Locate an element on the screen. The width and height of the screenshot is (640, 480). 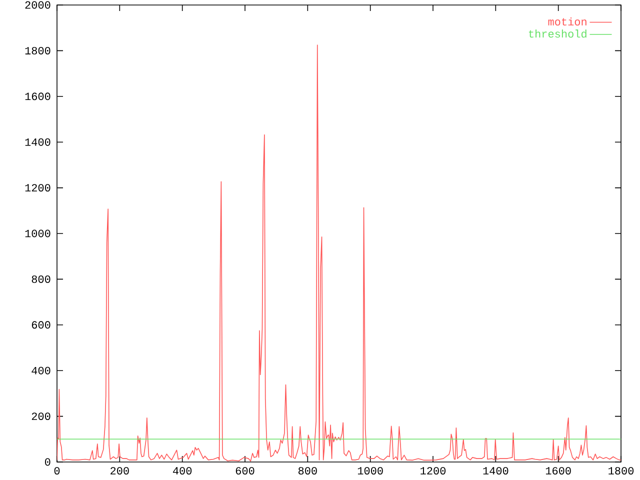
y-tick-label: 800 is located at coordinates (41, 279).